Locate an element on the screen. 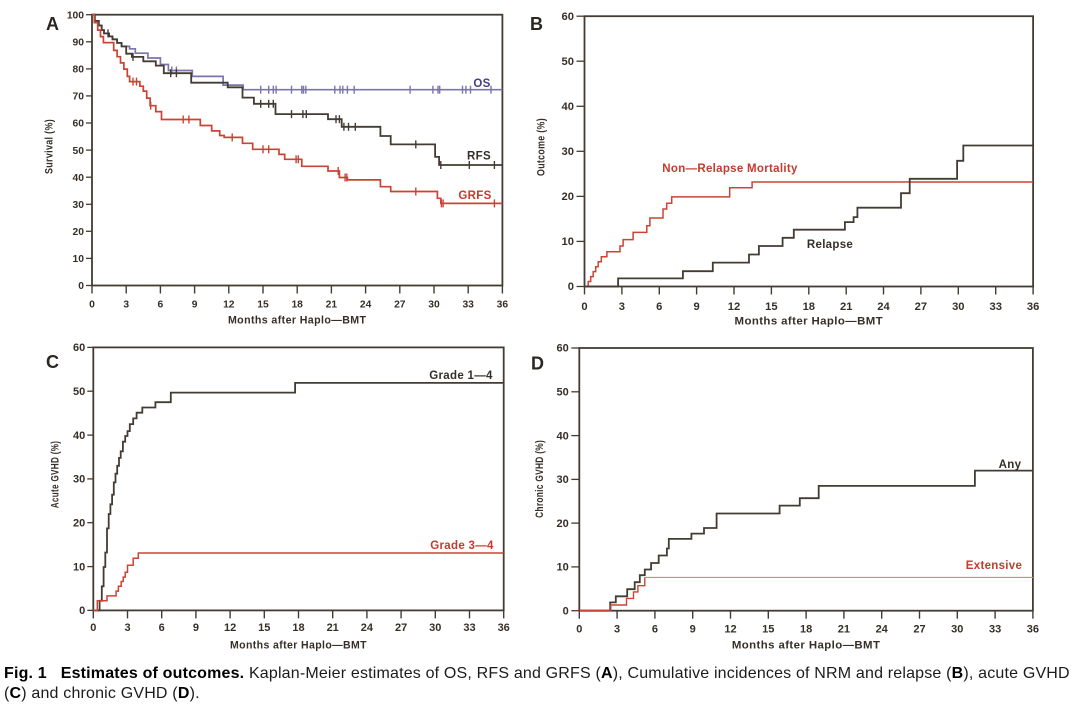 The image size is (1080, 705). svg-text: Extensive is located at coordinates (994, 566).